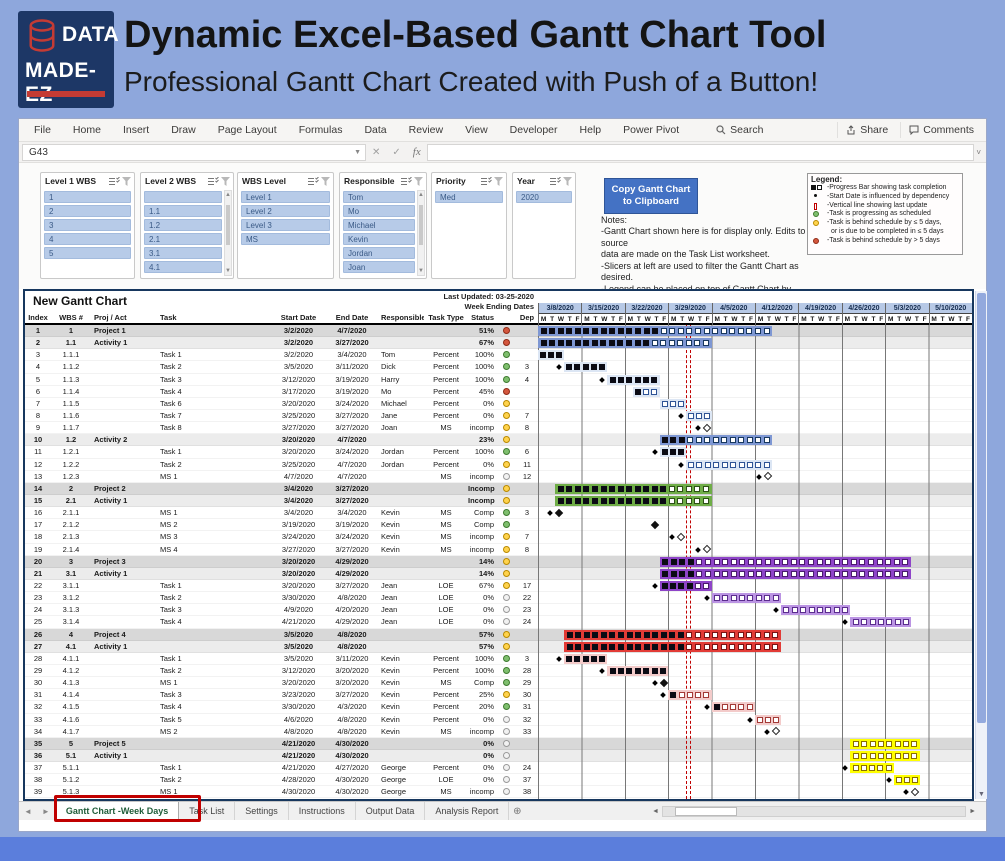 The width and height of the screenshot is (1005, 861). Describe the element at coordinates (978, 152) in the screenshot. I see `formula-bar-expand-icon: ˅` at that location.